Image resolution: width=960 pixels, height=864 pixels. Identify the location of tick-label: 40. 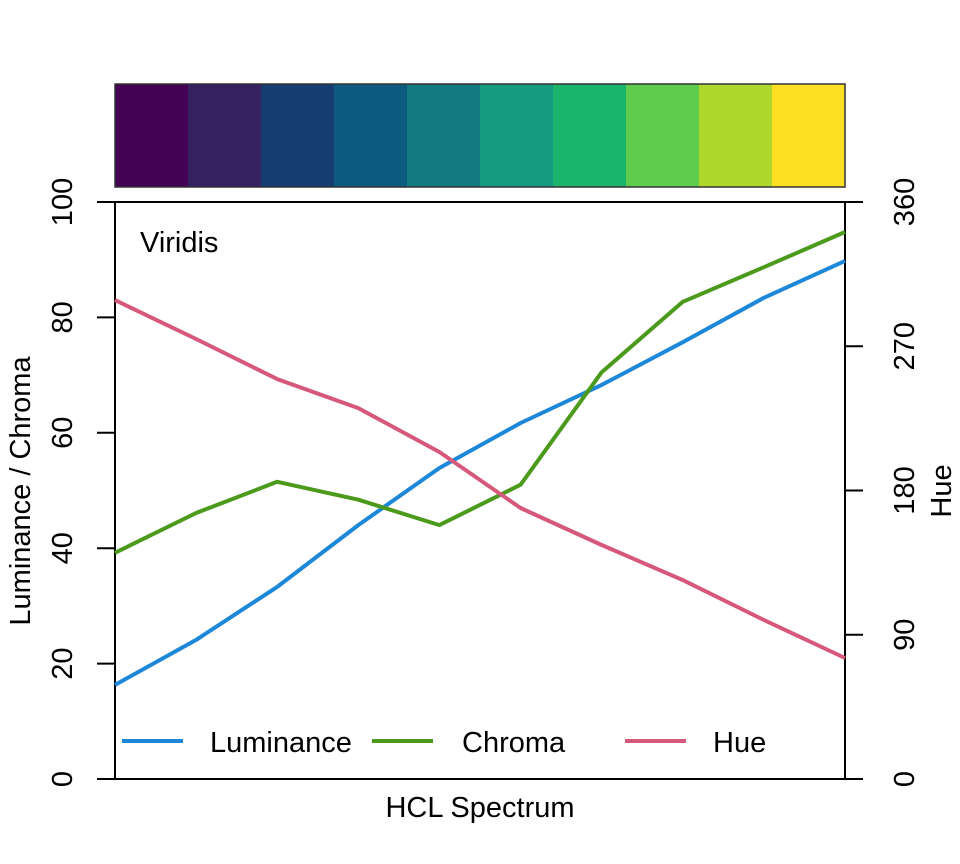
(63, 548).